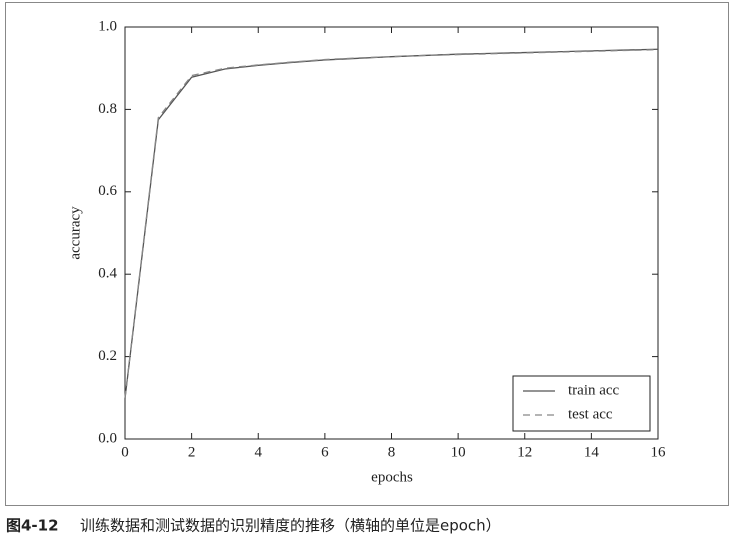  What do you see at coordinates (594, 390) in the screenshot?
I see `legend-label: train acc` at bounding box center [594, 390].